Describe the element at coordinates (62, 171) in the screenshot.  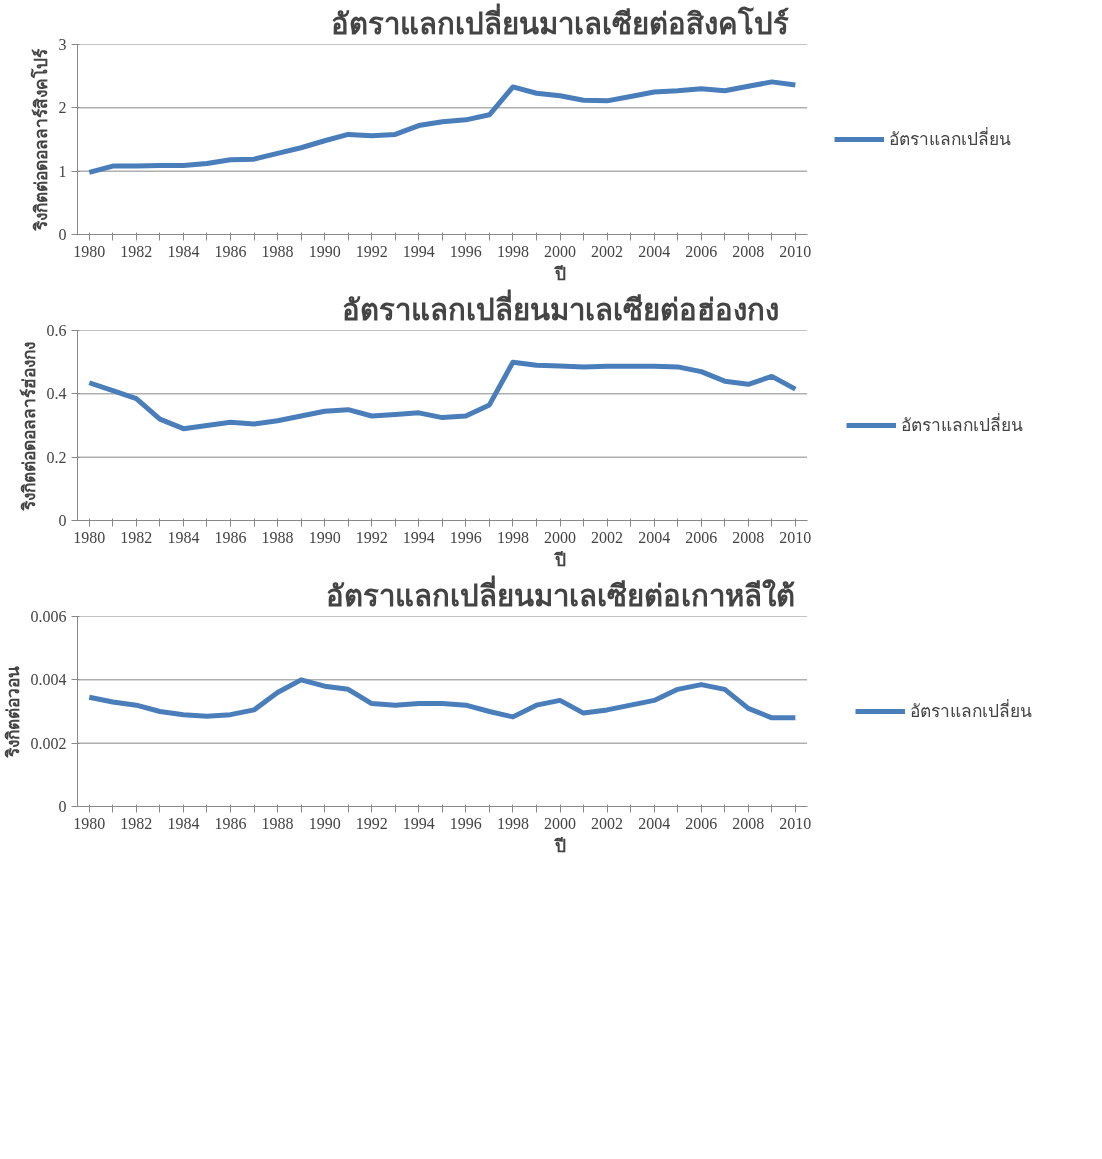
I see `y-tick-label: 1` at that location.